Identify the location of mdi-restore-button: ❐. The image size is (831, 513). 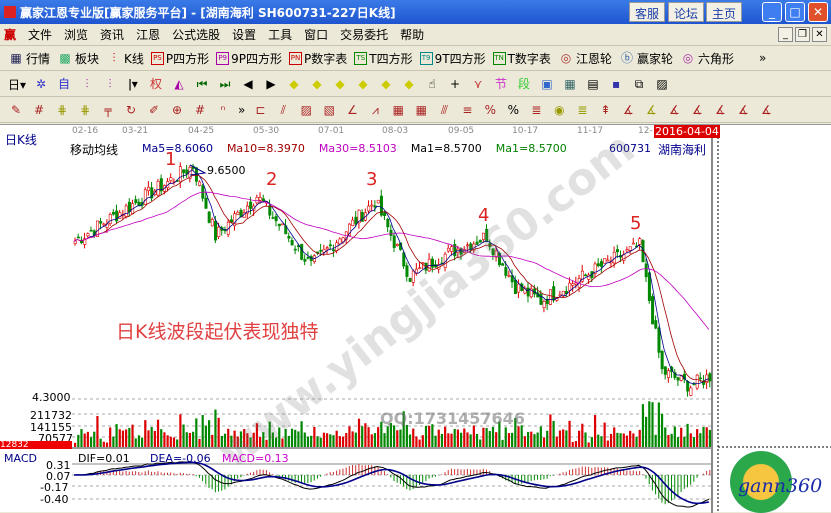
(802, 34).